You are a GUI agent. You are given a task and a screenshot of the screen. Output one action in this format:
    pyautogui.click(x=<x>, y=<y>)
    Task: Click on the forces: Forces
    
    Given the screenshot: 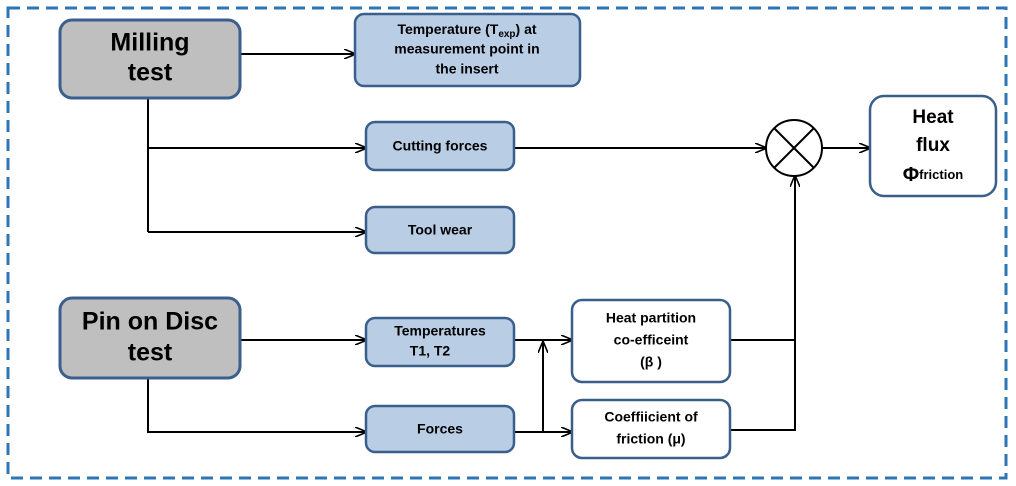 What is the action you would take?
    pyautogui.click(x=440, y=429)
    